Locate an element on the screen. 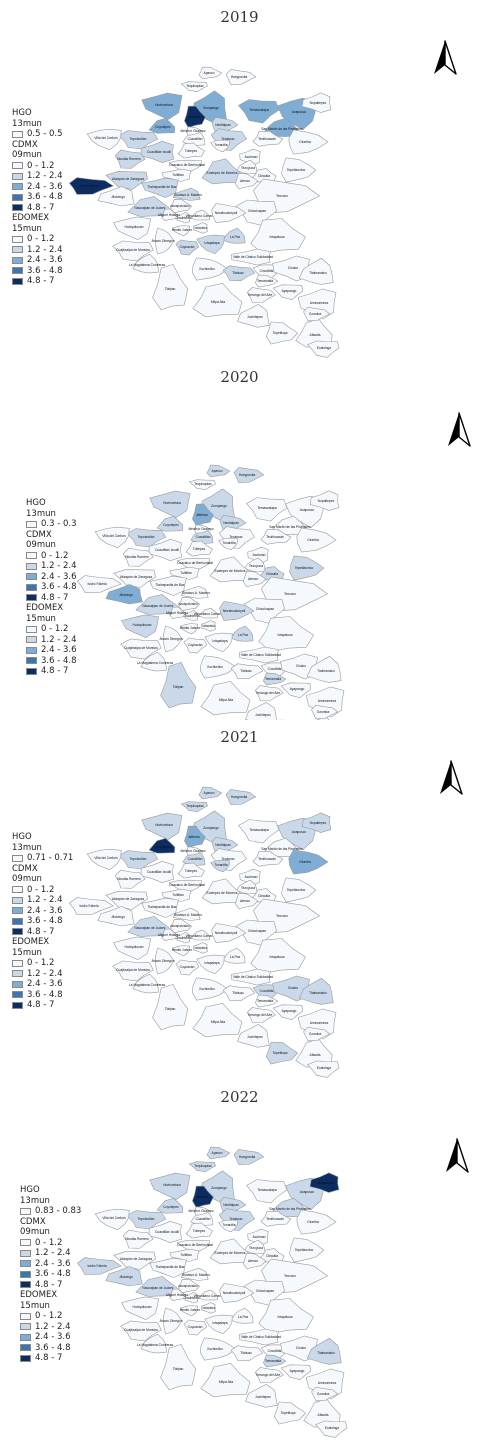 Image resolution: width=479 pixels, height=1440 pixels. region-otumba is located at coordinates (316, 540).